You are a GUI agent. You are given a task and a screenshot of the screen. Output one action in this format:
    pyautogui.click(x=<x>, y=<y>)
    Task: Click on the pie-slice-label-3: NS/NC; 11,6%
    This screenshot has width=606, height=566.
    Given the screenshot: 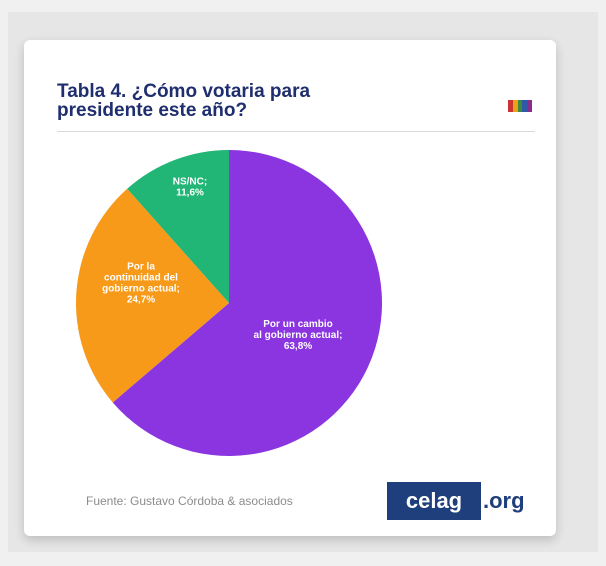 What is the action you would take?
    pyautogui.click(x=190, y=188)
    